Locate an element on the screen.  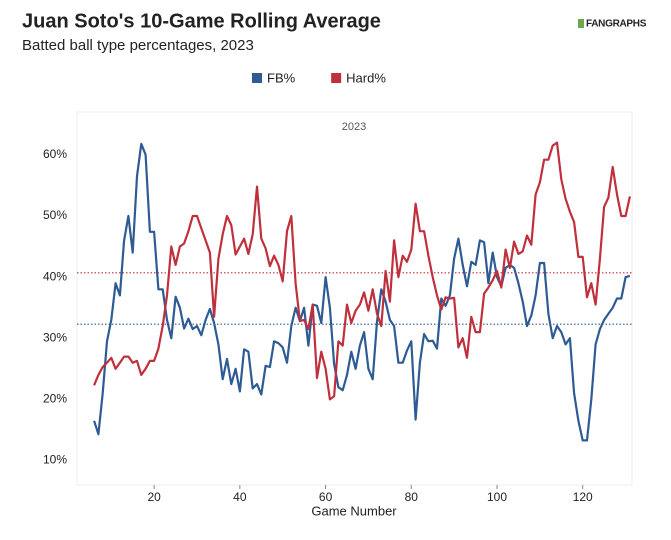
y-tick-label: 30% is located at coordinates (55, 337).